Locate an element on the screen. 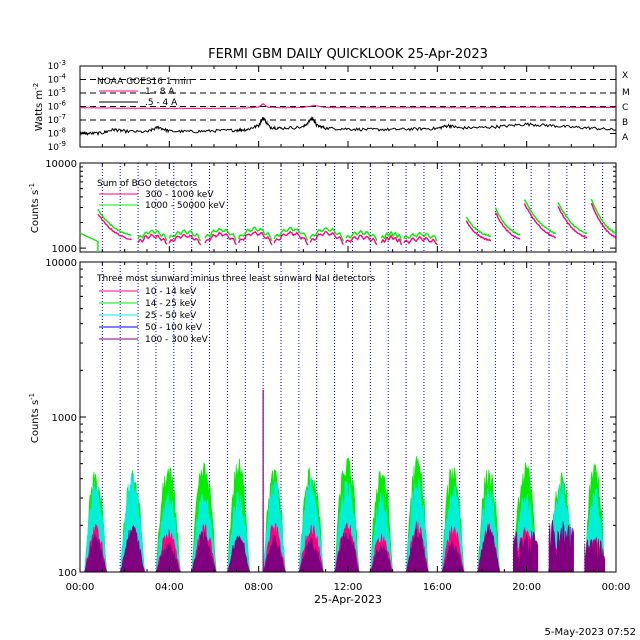  legend-label: 50 - 100 keV is located at coordinates (174, 328).